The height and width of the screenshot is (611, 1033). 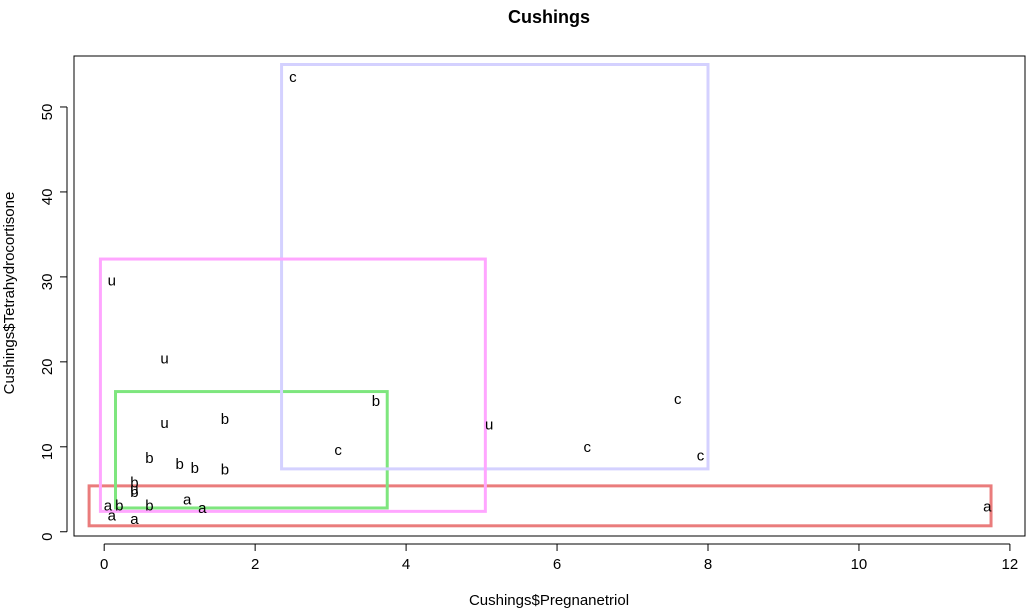 I want to click on x-tick-label: 12, so click(x=1010, y=564).